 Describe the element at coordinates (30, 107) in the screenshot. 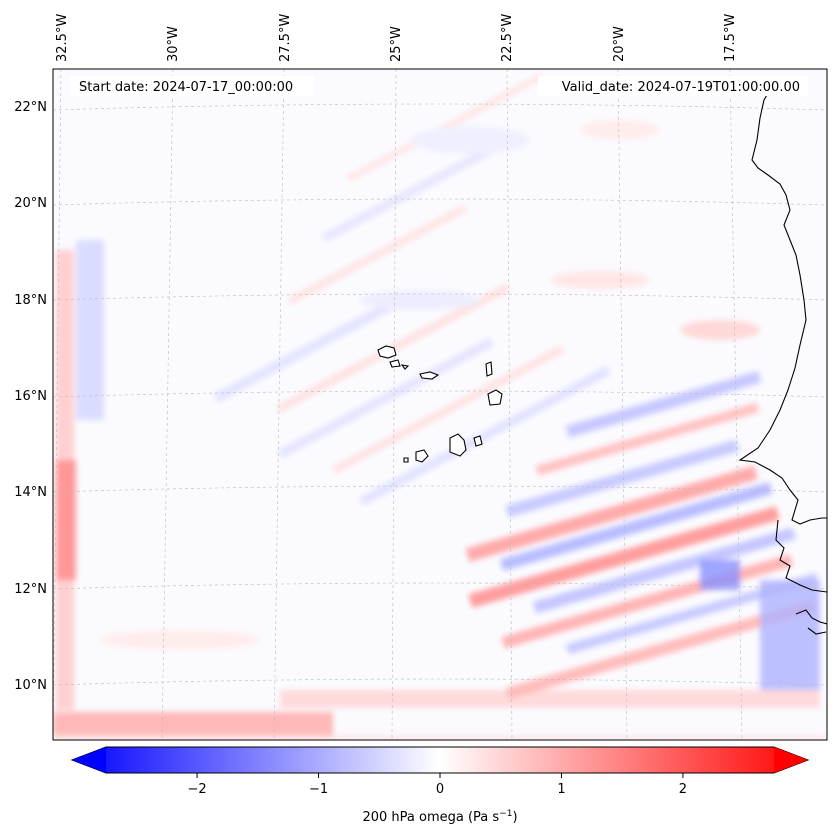

I see `lat-label-22n: 22°N` at that location.